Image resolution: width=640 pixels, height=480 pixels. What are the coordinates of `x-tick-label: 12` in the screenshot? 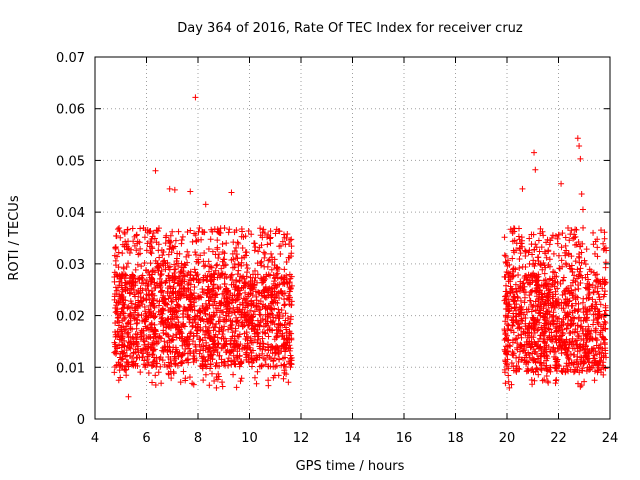 It's located at (301, 438).